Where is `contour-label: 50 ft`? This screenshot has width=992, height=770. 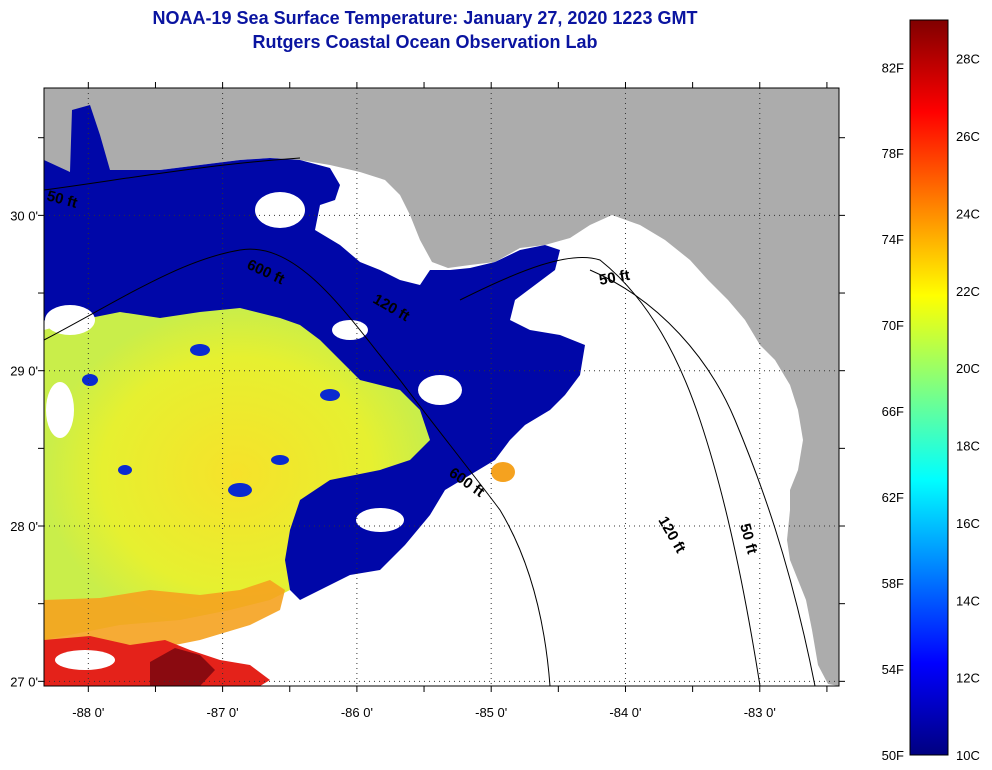
contour-label: 50 ft is located at coordinates (614, 278).